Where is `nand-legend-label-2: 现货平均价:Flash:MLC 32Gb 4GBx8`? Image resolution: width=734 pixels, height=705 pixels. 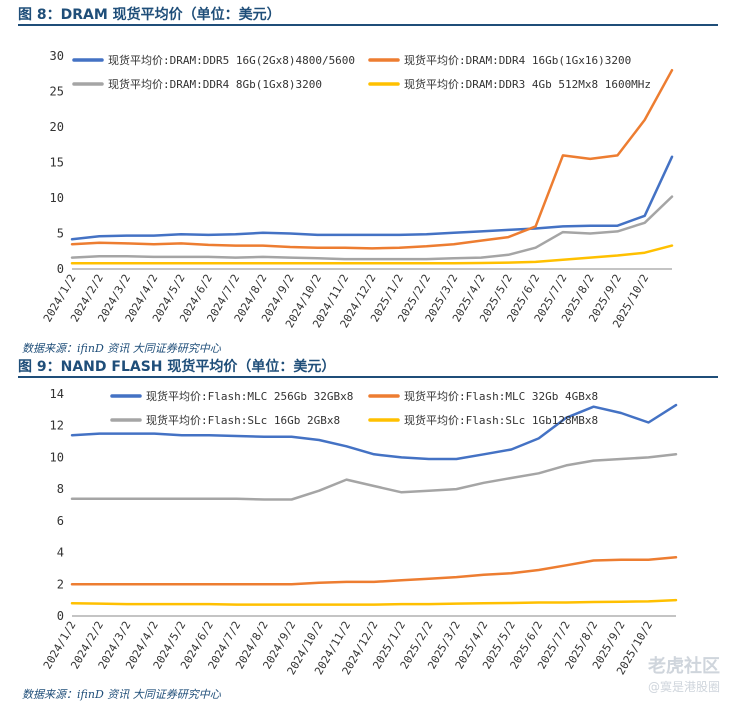 nand-legend-label-2: 现货平均价:Flash:MLC 32Gb 4GBx8 is located at coordinates (501, 396).